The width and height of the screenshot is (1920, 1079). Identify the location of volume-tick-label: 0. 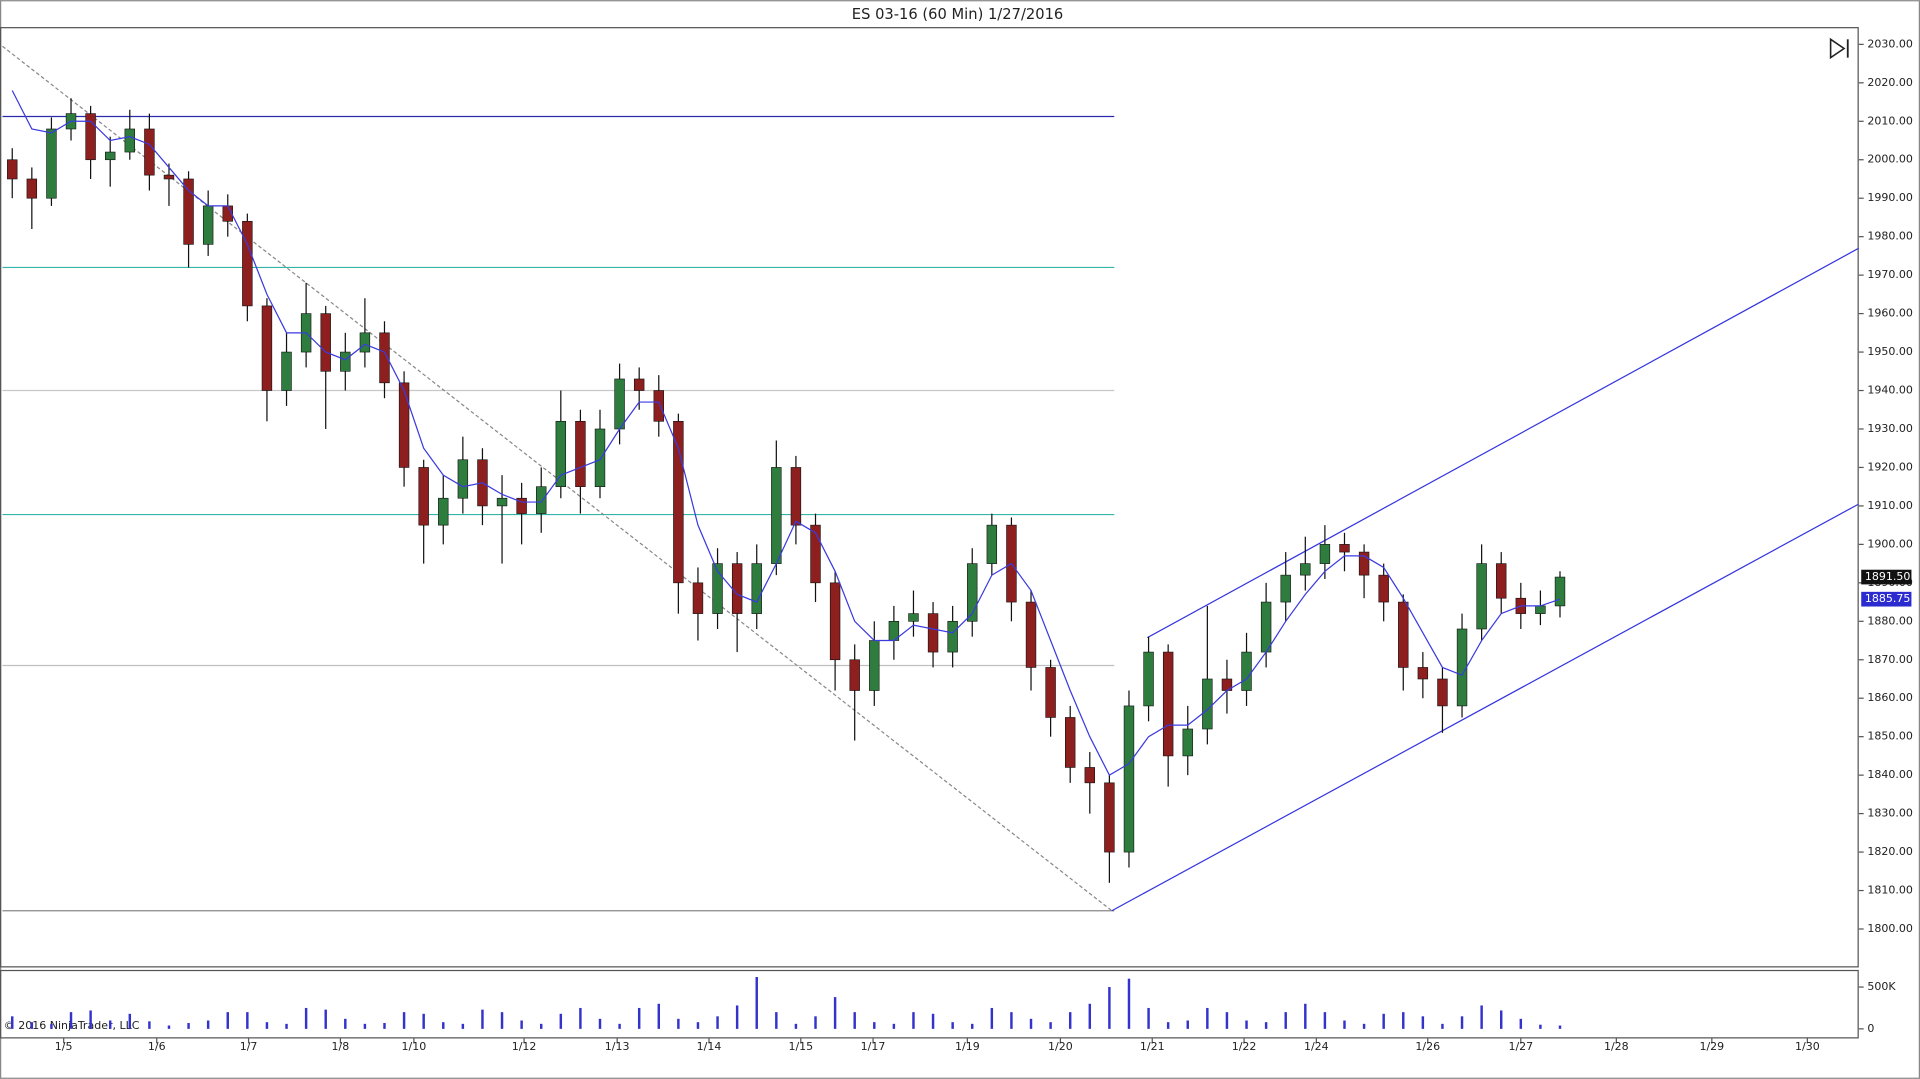
(1870, 1028).